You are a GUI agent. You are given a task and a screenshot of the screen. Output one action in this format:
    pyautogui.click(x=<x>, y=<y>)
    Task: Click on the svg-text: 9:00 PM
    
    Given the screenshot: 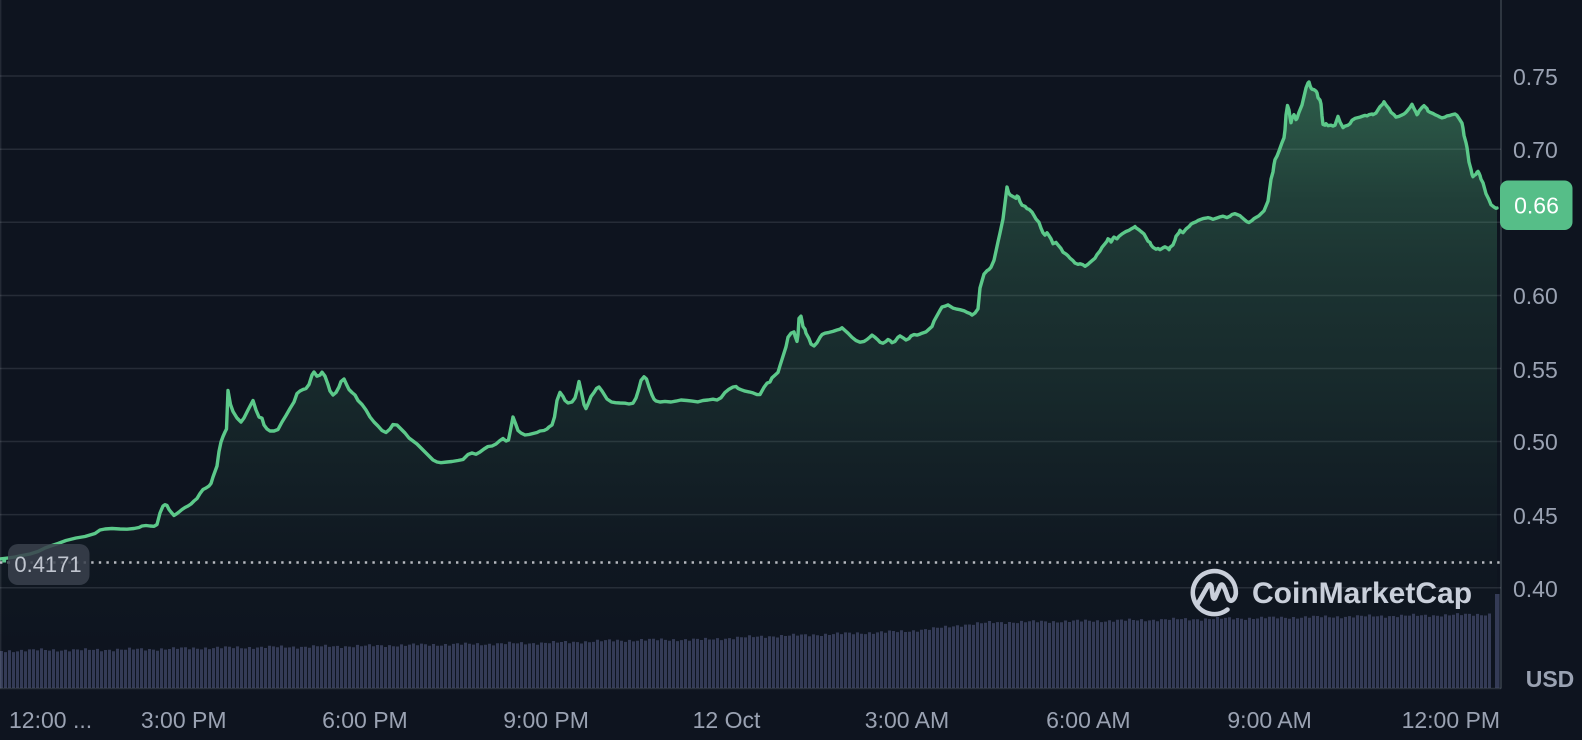 What is the action you would take?
    pyautogui.click(x=546, y=720)
    